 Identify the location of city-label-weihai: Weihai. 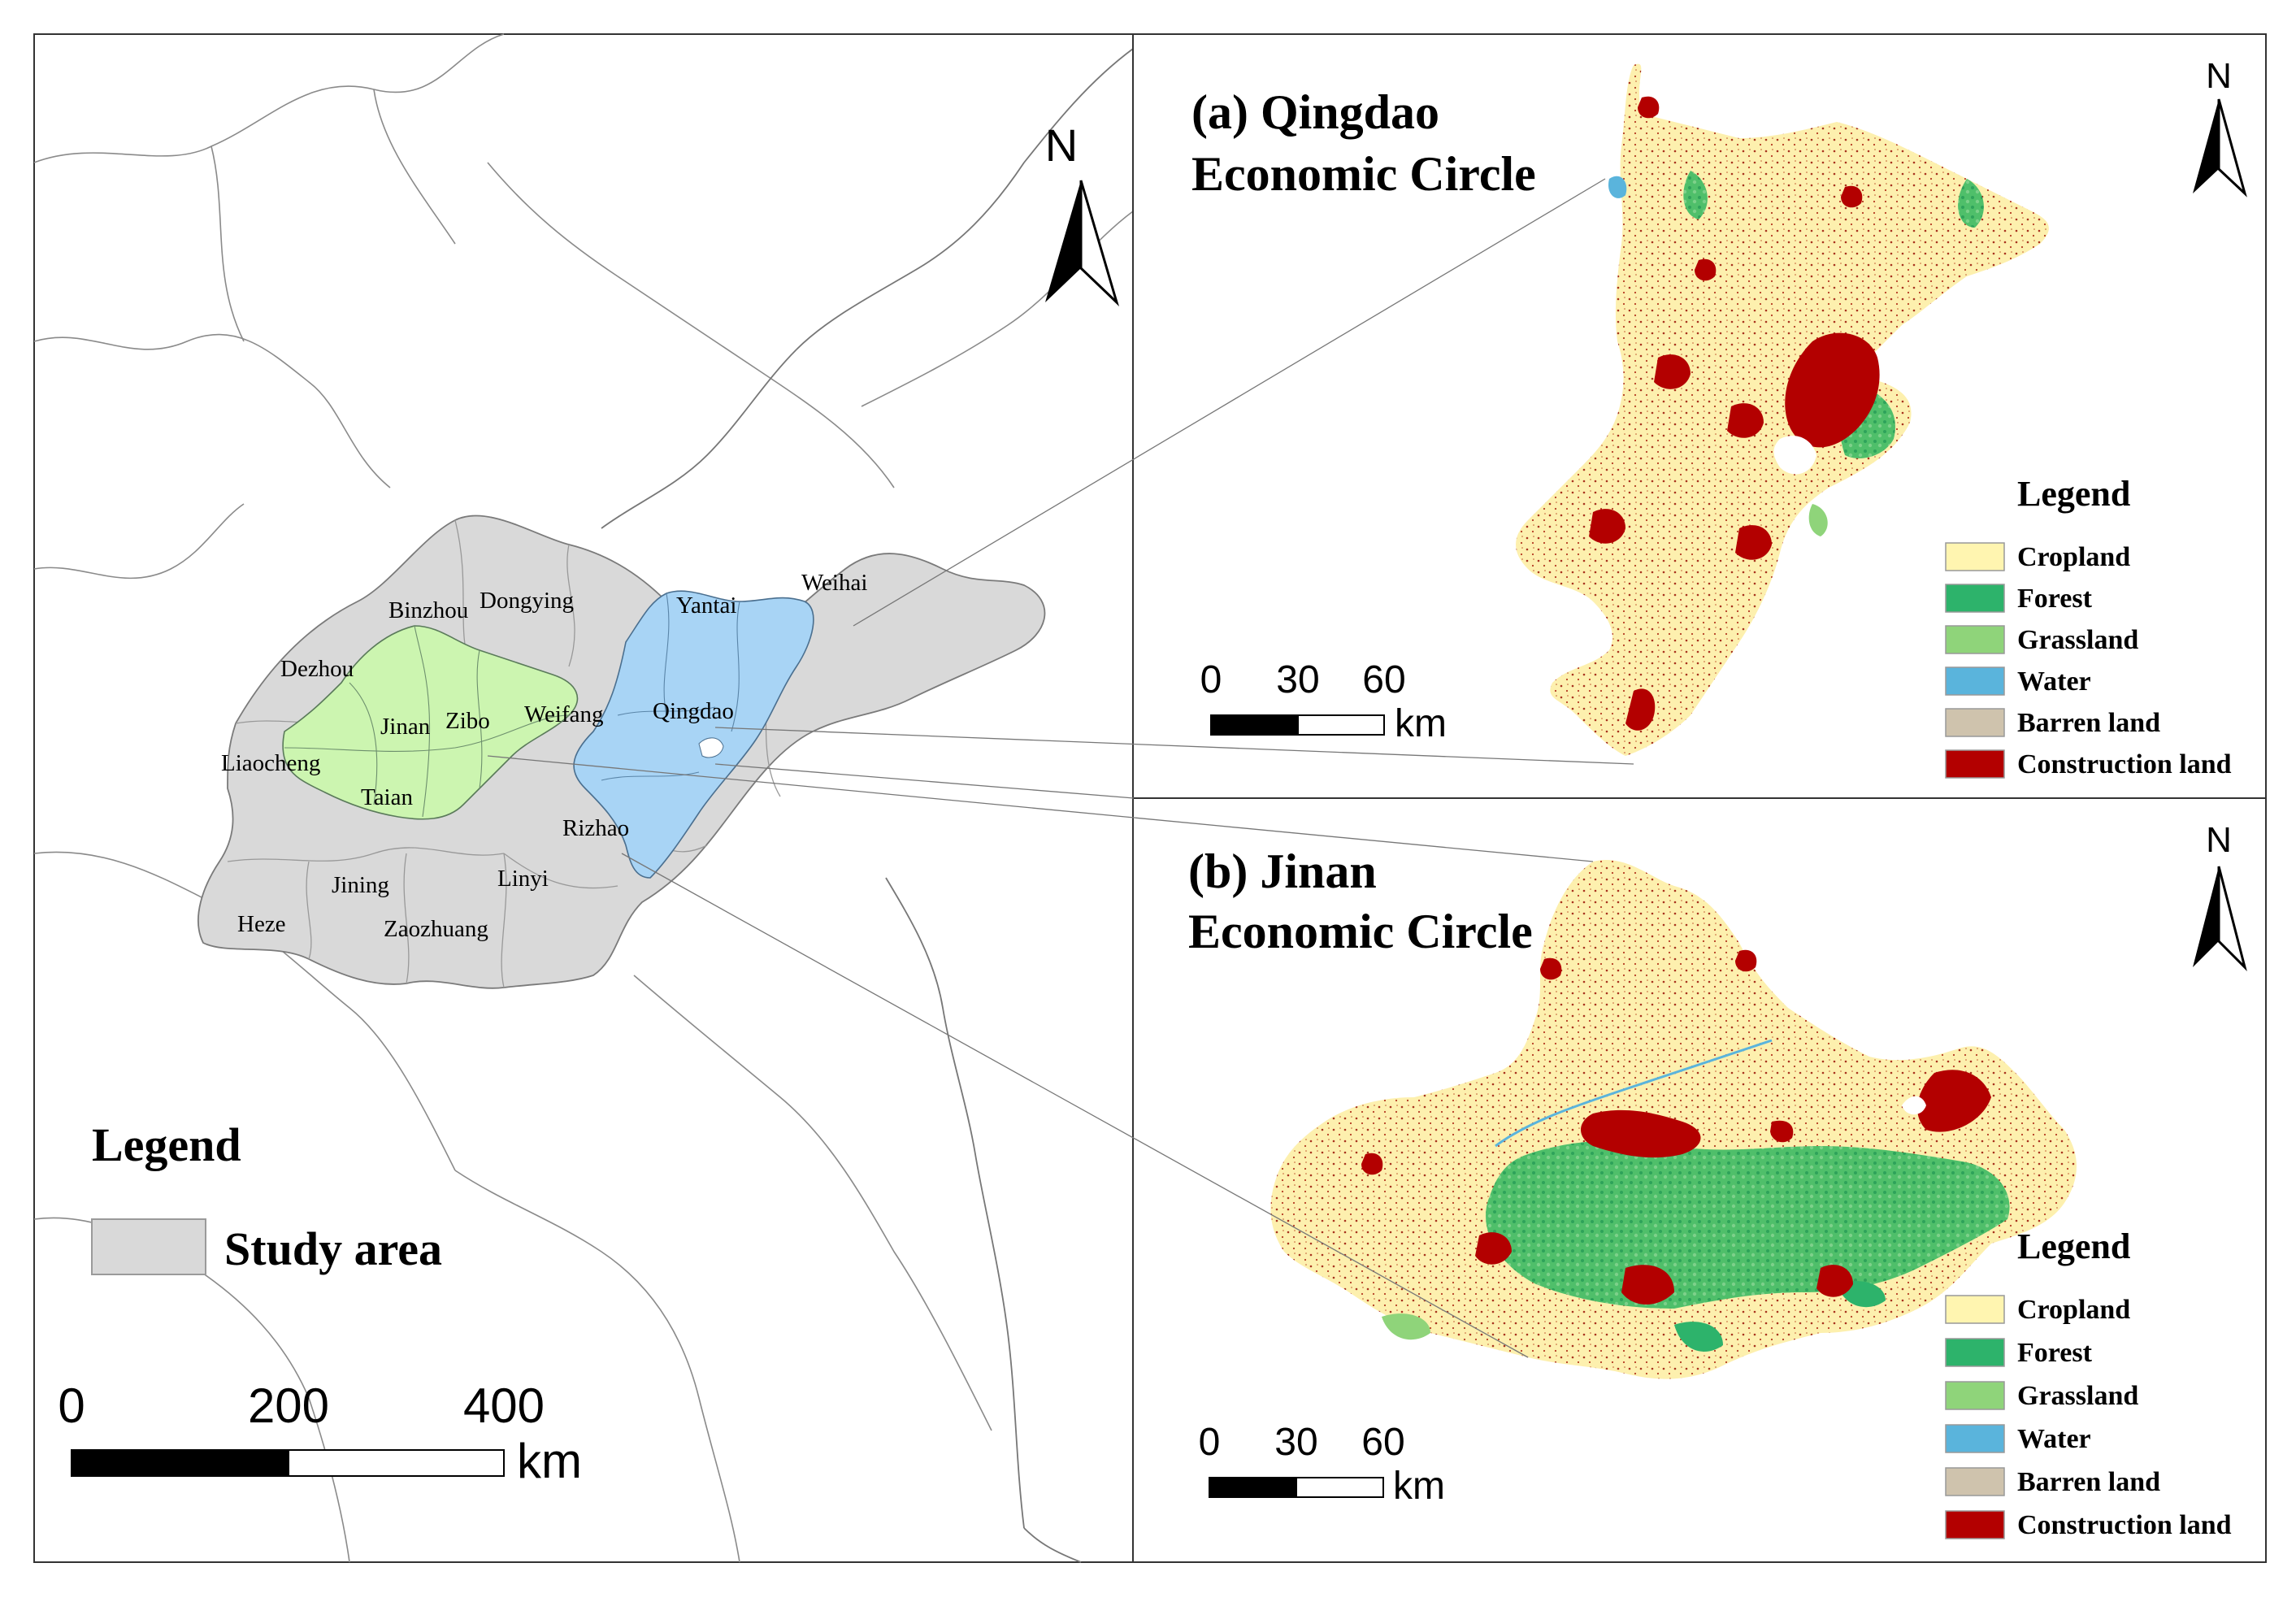
(834, 583).